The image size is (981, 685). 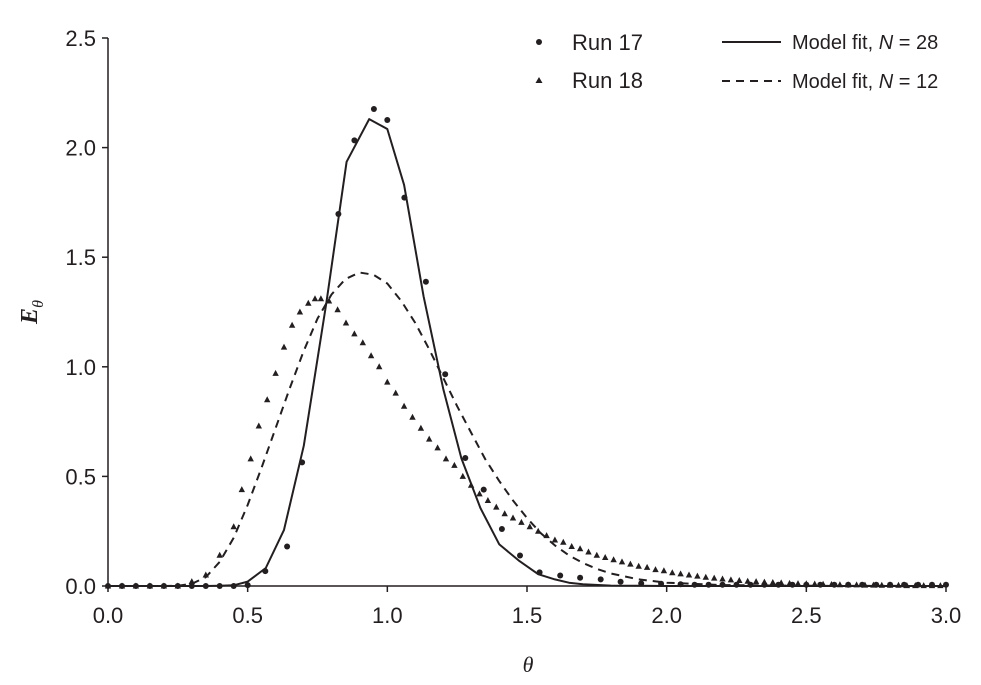 I want to click on legend-fit12-prefix: Model fit,, so click(x=835, y=82).